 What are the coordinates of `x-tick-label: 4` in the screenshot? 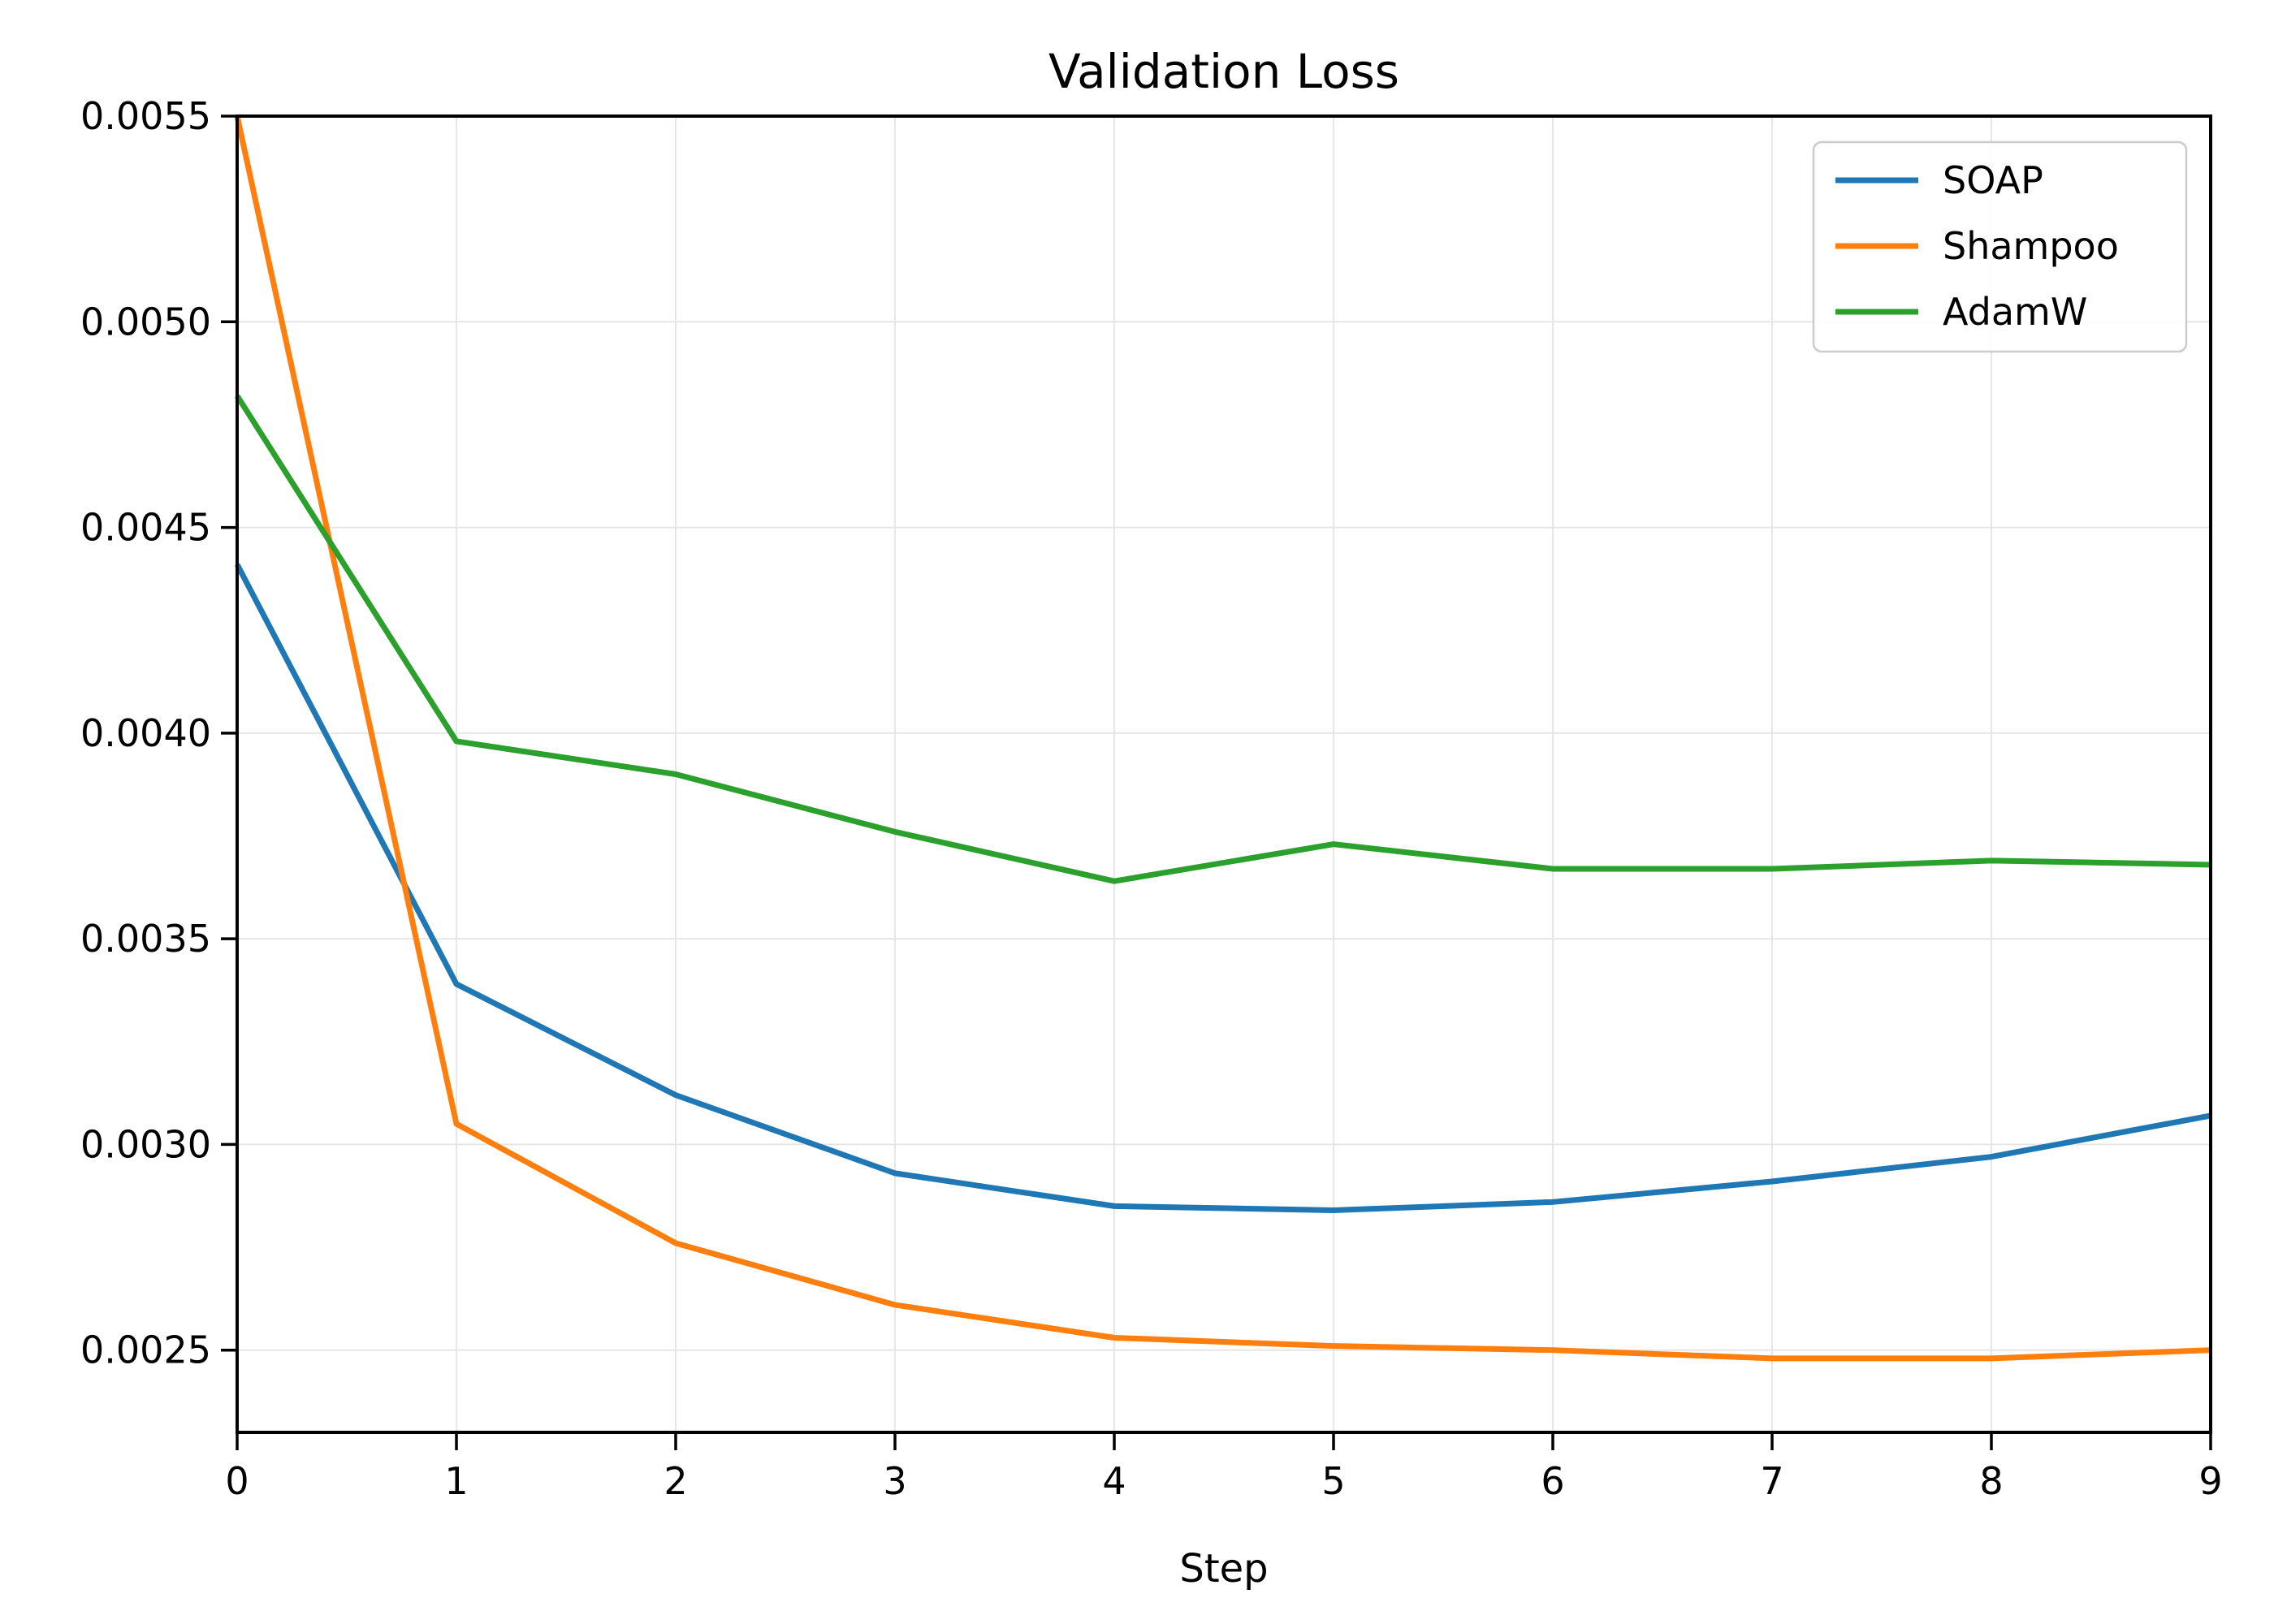 It's located at (1114, 1481).